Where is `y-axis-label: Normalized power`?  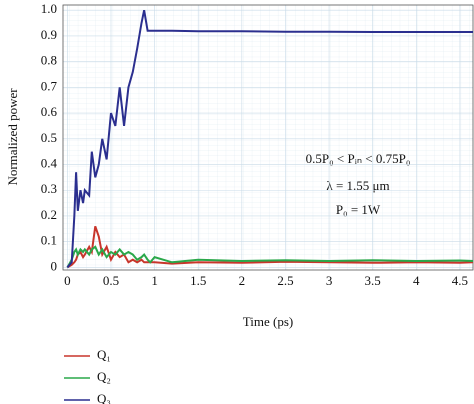
y-axis-label: Normalized power is located at coordinates (12, 137).